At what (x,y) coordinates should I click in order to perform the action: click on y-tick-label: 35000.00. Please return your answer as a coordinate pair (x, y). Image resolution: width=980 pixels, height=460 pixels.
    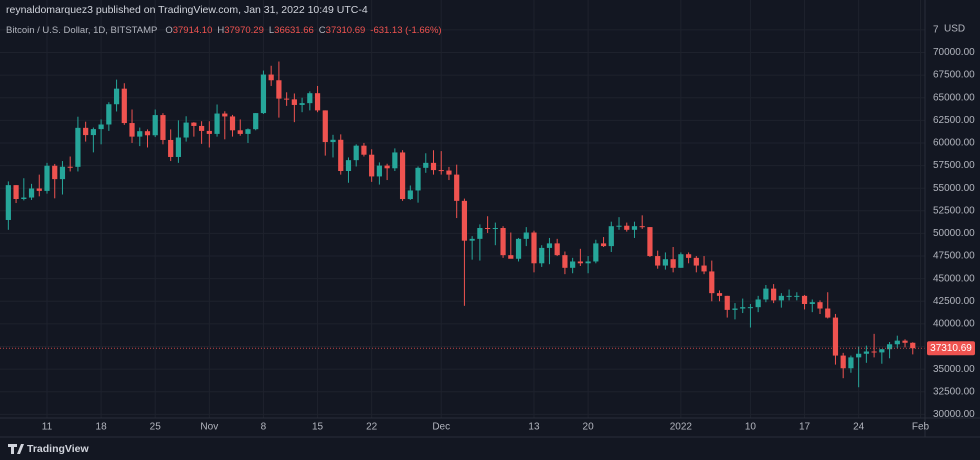
    Looking at the image, I should click on (954, 369).